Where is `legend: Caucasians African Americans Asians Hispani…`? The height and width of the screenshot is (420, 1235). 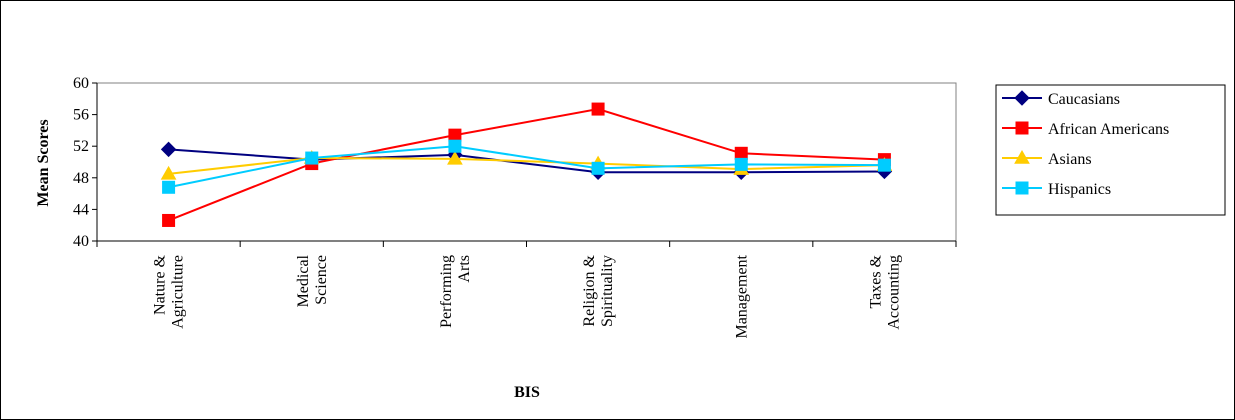
legend: Caucasians African Americans Asians Hispani… is located at coordinates (1110, 150).